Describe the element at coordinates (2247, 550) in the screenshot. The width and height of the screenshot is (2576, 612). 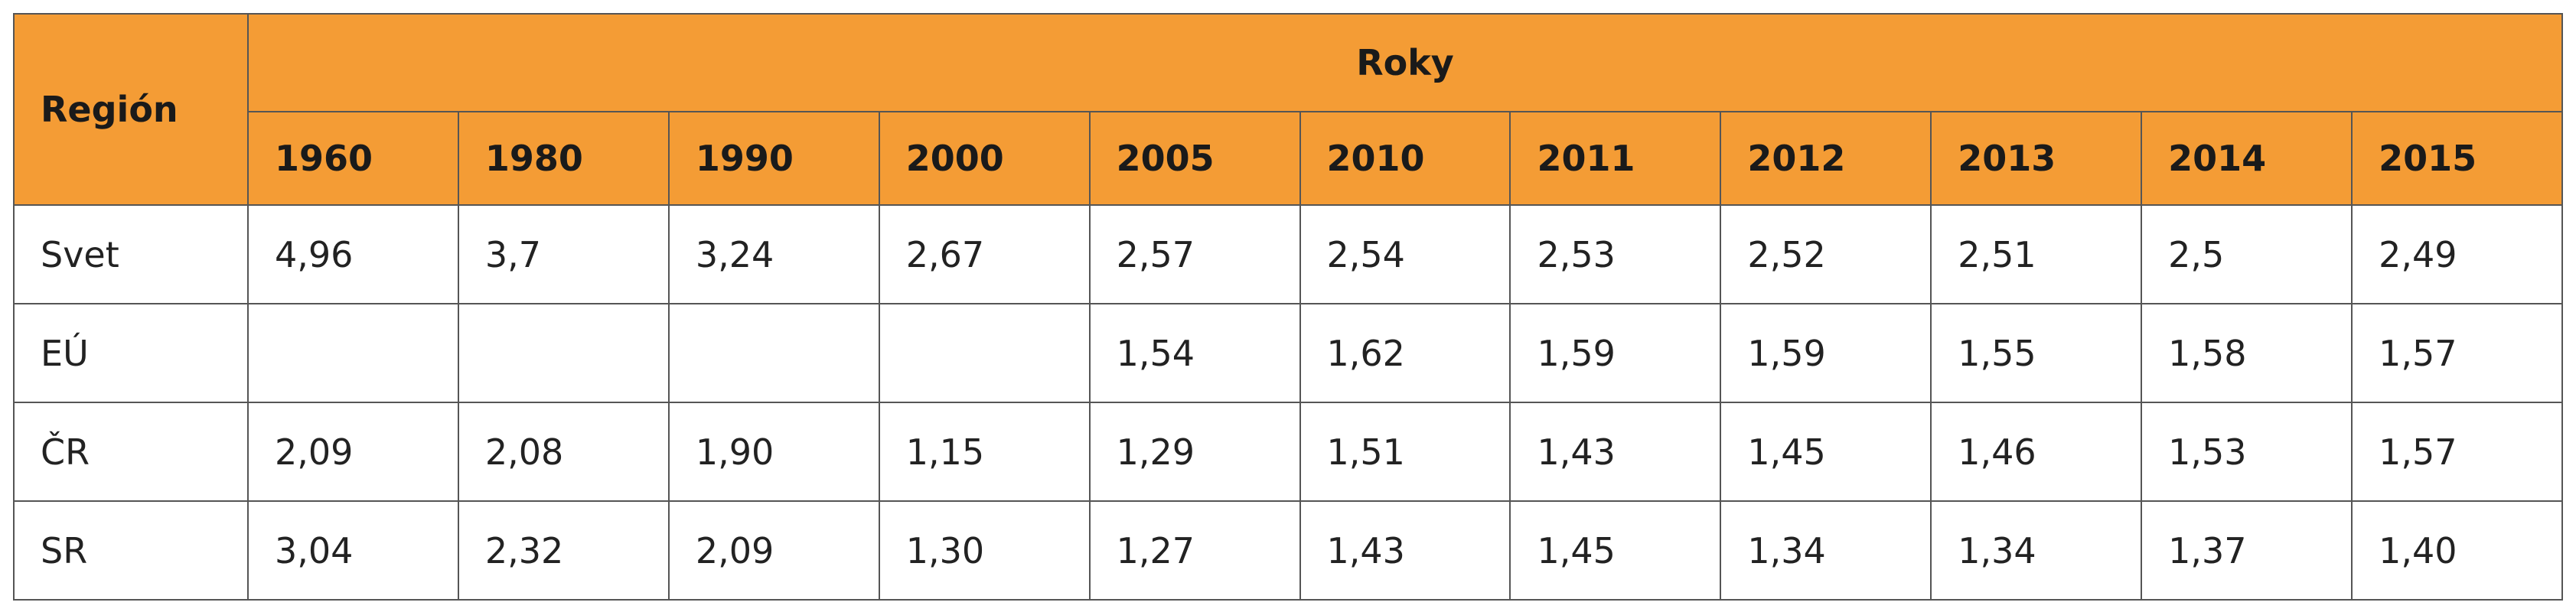
I see `value-cell: 1,37` at that location.